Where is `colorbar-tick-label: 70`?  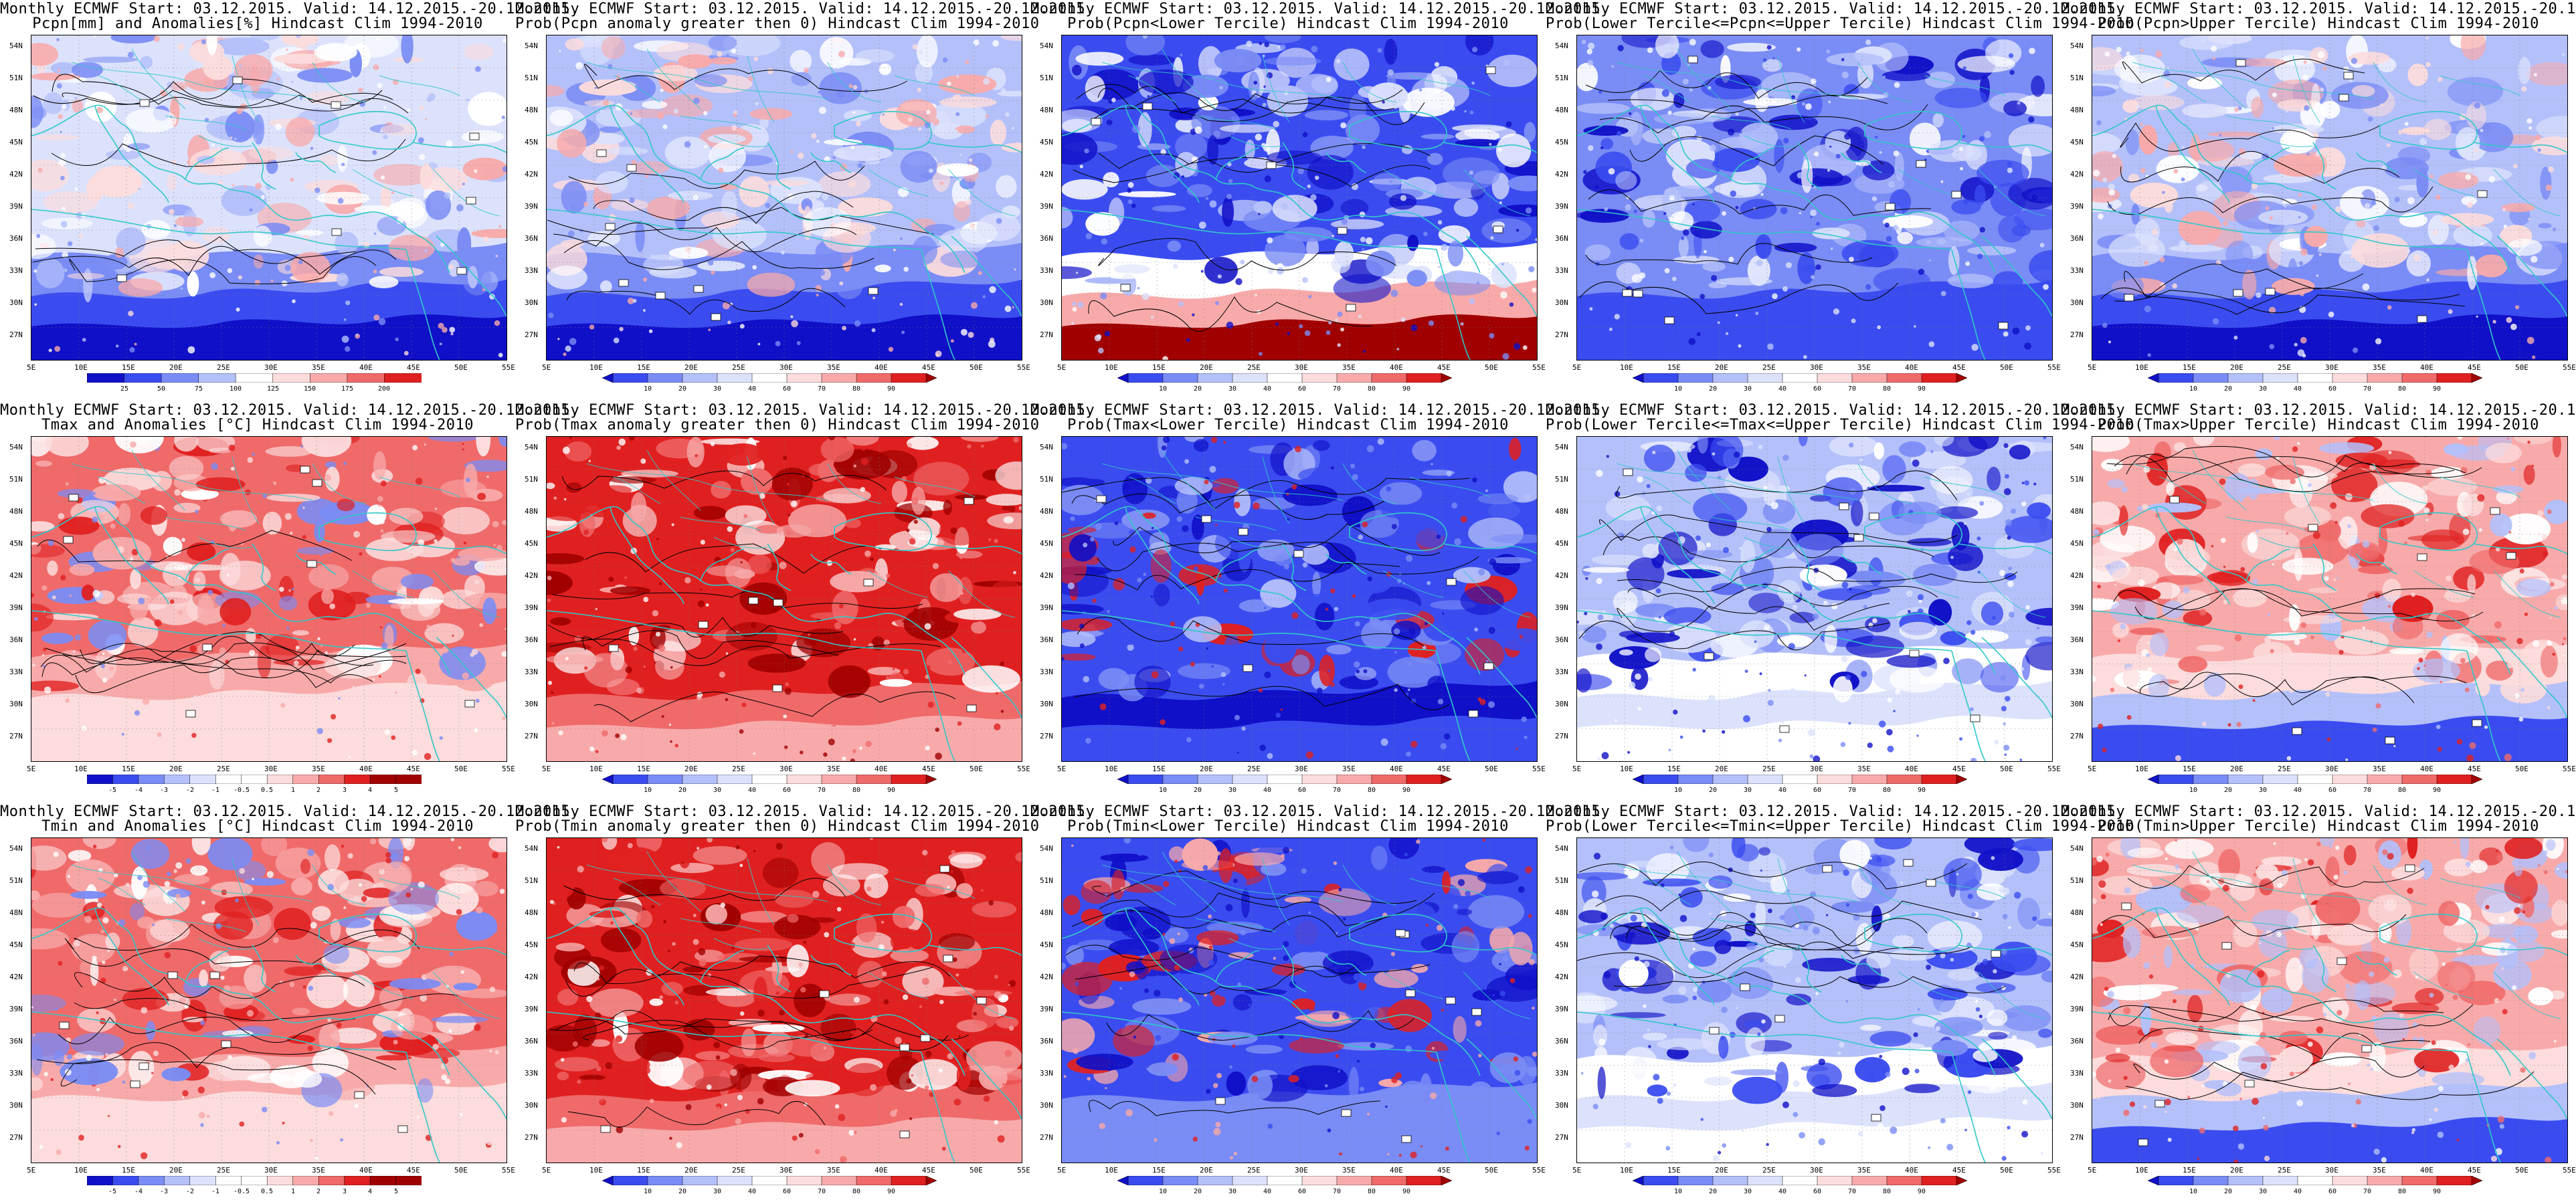 colorbar-tick-label: 70 is located at coordinates (821, 1191).